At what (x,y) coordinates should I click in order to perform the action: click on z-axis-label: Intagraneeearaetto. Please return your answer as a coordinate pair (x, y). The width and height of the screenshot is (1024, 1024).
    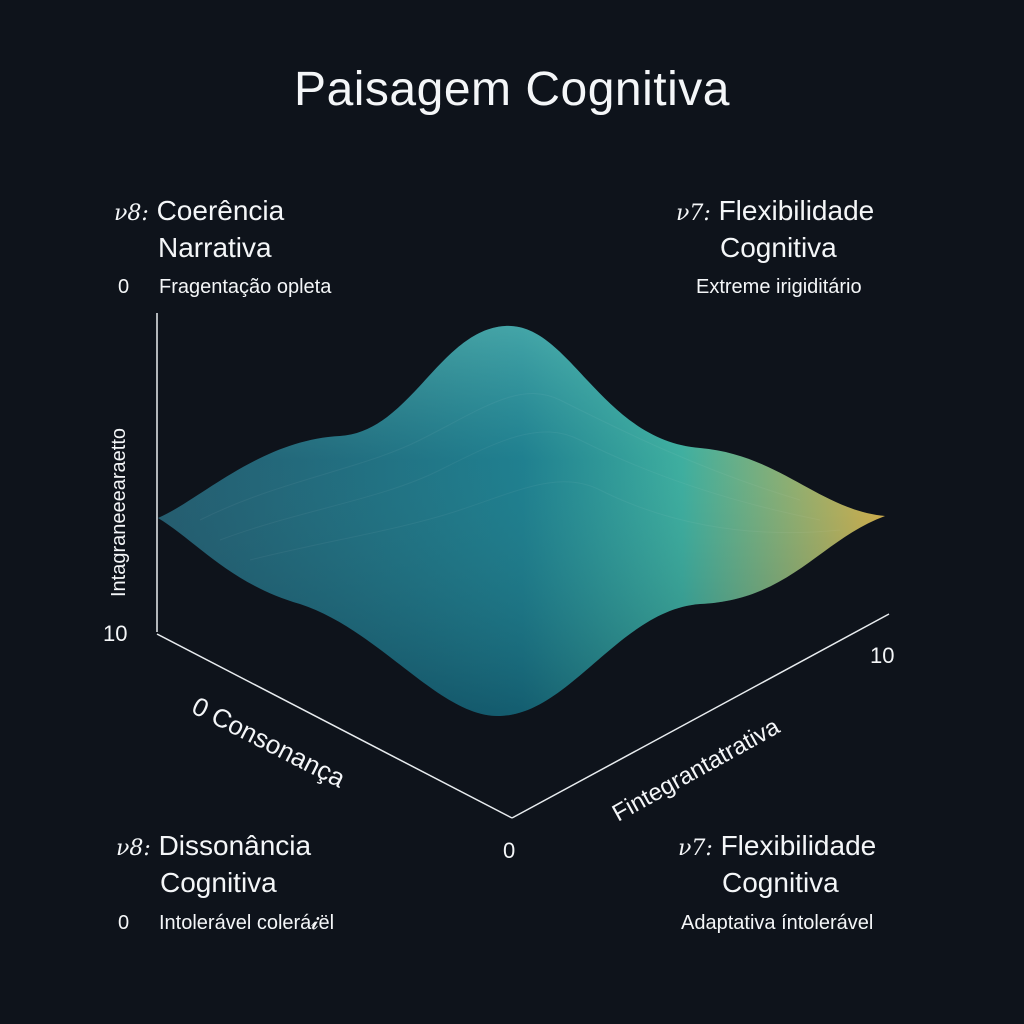
    Looking at the image, I should click on (119, 512).